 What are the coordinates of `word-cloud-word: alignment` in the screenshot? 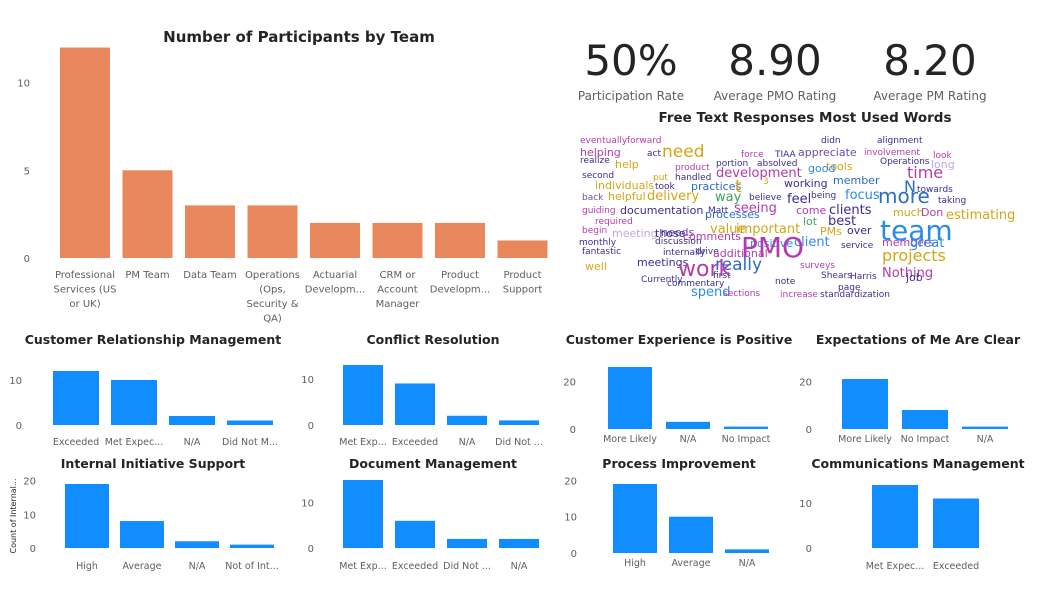 It's located at (900, 141).